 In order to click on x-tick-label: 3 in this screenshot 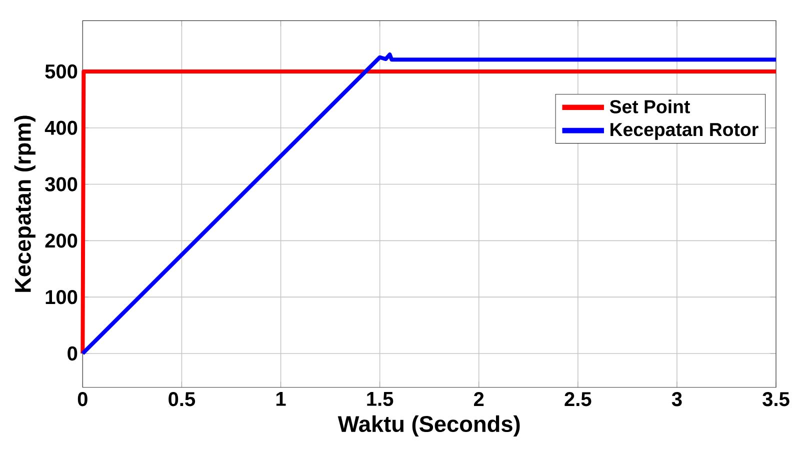, I will do `click(677, 399)`.